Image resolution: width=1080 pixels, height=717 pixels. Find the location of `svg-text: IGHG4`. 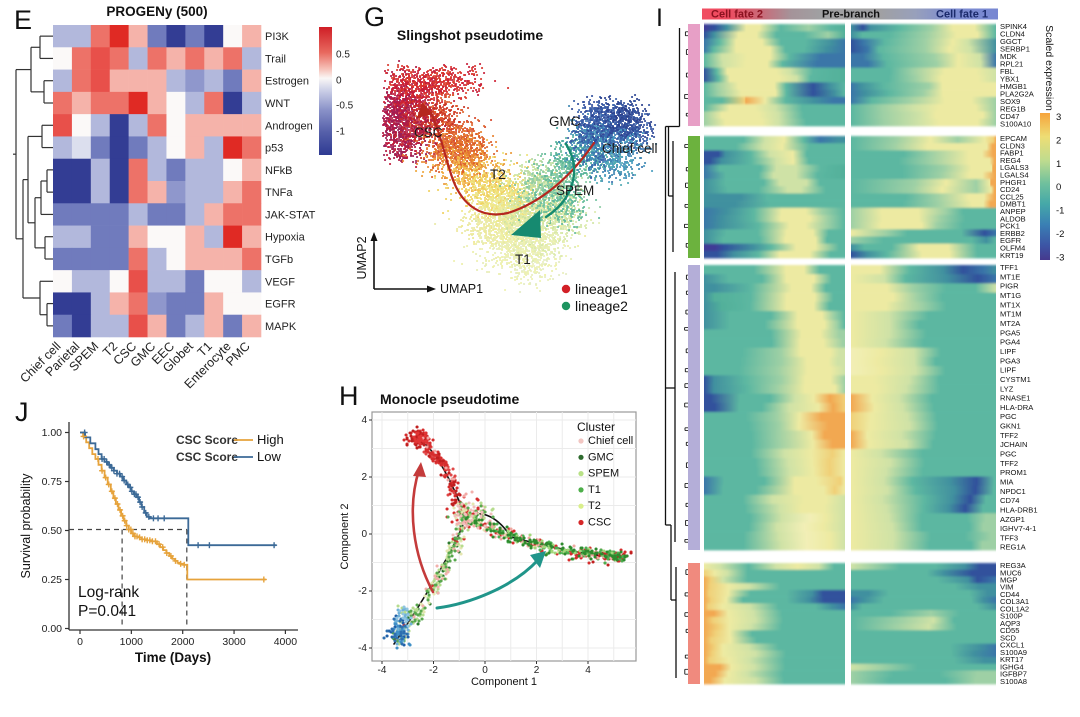

svg-text: IGHG4 is located at coordinates (1012, 666).